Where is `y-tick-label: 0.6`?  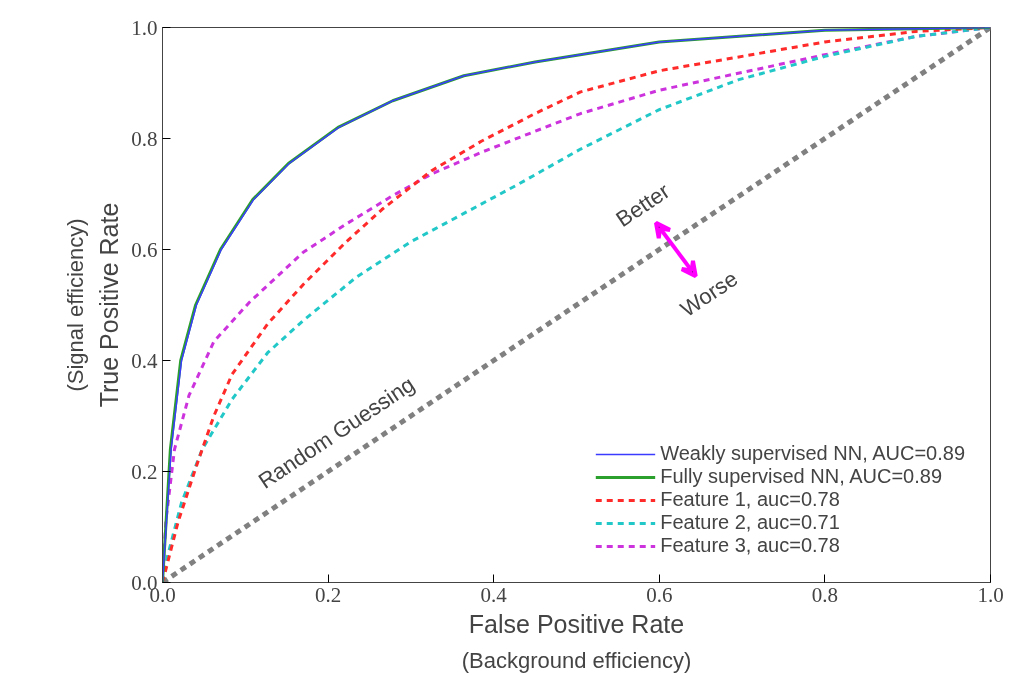 y-tick-label: 0.6 is located at coordinates (144, 249).